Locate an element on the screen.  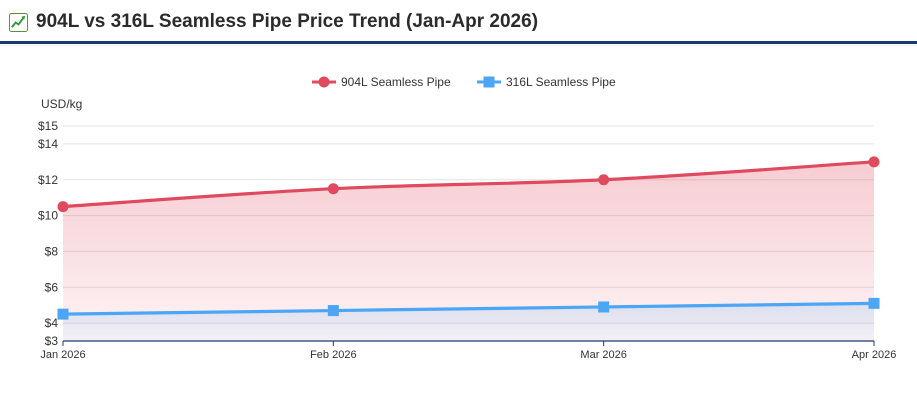
x-tick-label: Feb 2026 is located at coordinates (333, 355).